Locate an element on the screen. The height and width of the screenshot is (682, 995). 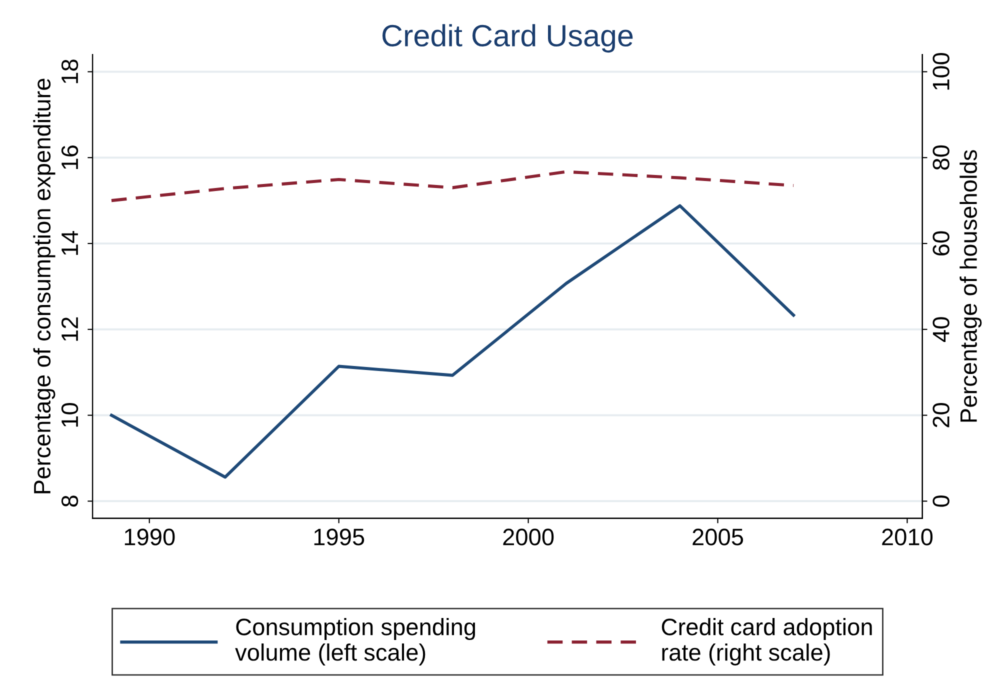
y-tick-label: 16 is located at coordinates (69, 157).